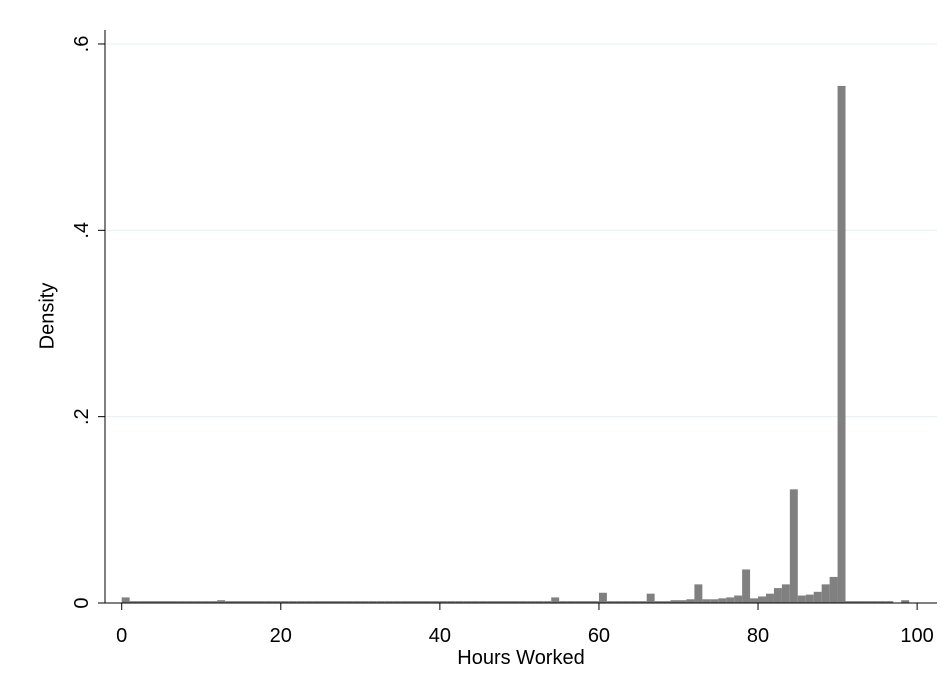 Image resolution: width=951 pixels, height=696 pixels. Describe the element at coordinates (82, 230) in the screenshot. I see `y-tick-label: .4` at that location.